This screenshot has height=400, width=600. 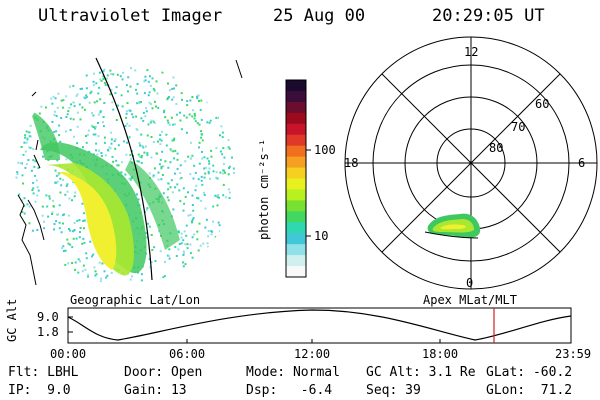 I want to click on lat-label-80: 80, so click(x=496, y=148).